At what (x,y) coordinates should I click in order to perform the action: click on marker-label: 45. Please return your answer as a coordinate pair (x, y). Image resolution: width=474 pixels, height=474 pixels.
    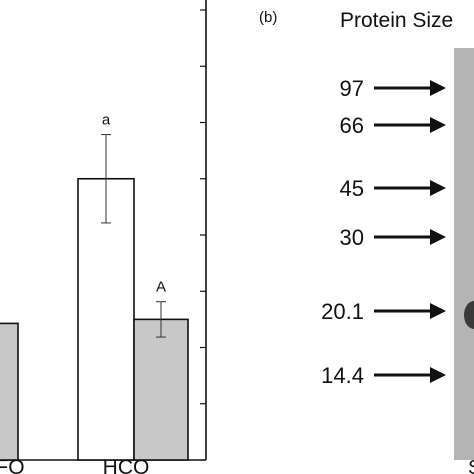
    Looking at the image, I should click on (352, 188).